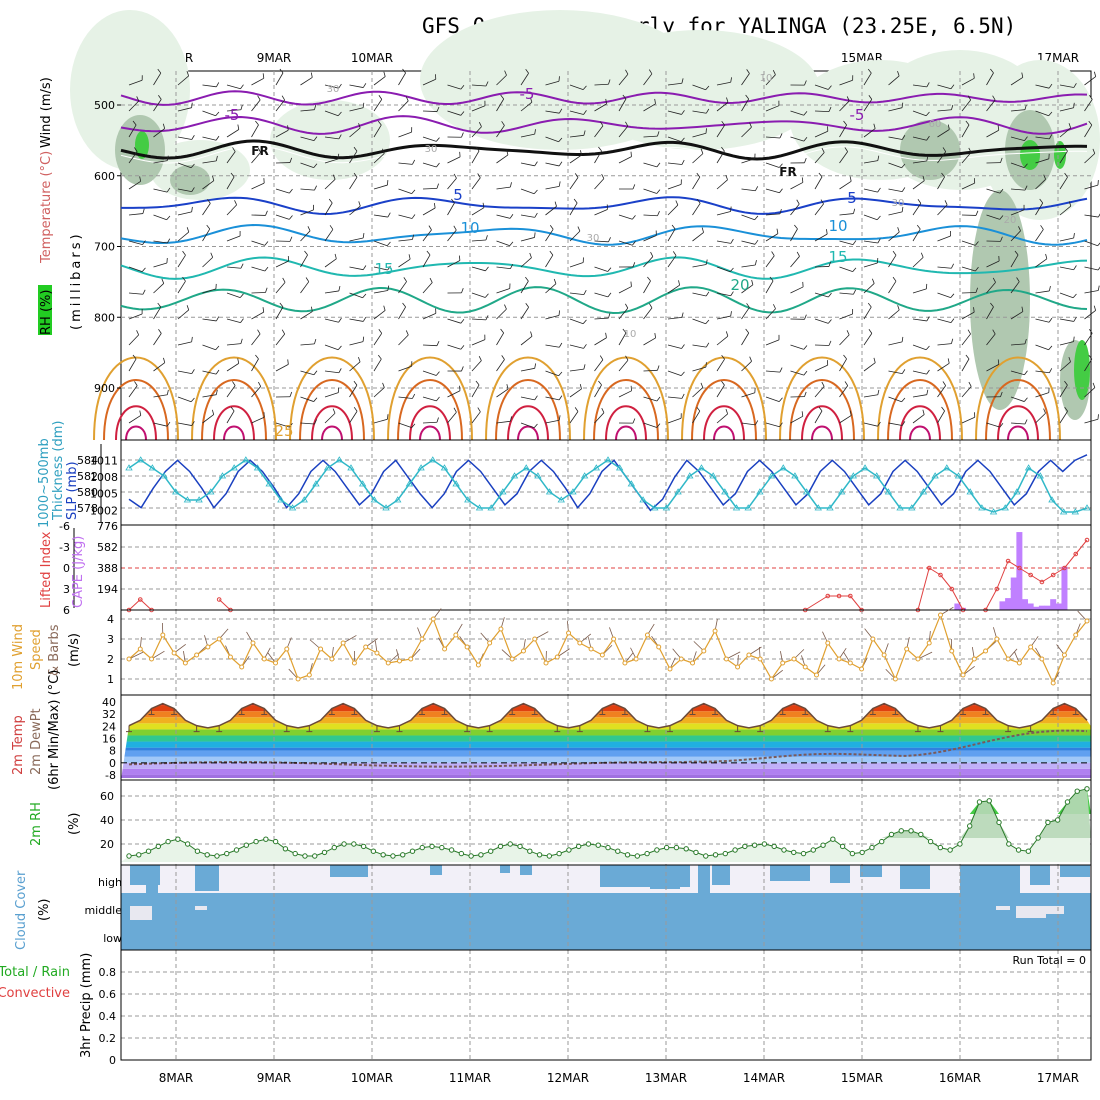 The image size is (1100, 1100). Describe the element at coordinates (87, 476) in the screenshot. I see `thickness-tick-label: 582` at that location.